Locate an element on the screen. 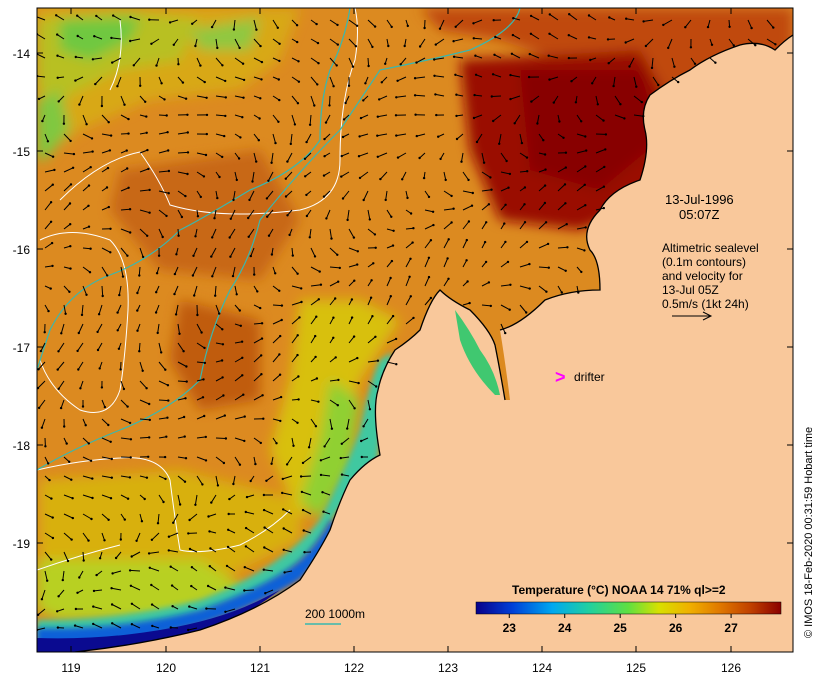 The width and height of the screenshot is (820, 680). king-sound-water is located at coordinates (477, 352).